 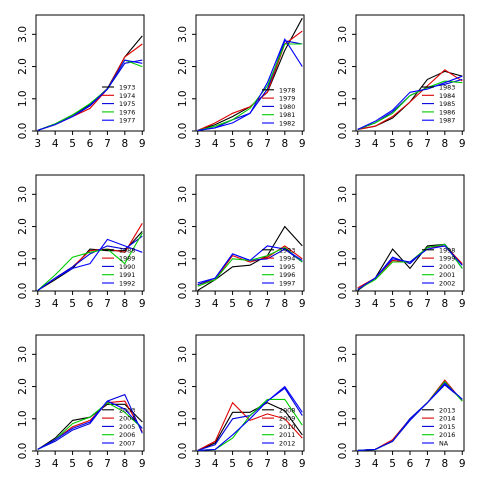 I want to click on legend-label: 2006, so click(x=127, y=435).